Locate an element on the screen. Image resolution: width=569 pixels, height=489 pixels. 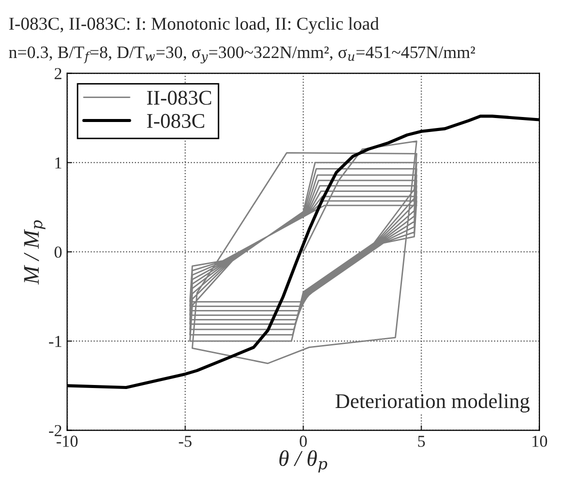
text: n=0.3, B/T$_{f}$=8, D/T$_{w}$=30, σ$_{y}$=300~322N/mm², σ$_{u}$=451~457N/mm² is located at coordinates (242, 55).